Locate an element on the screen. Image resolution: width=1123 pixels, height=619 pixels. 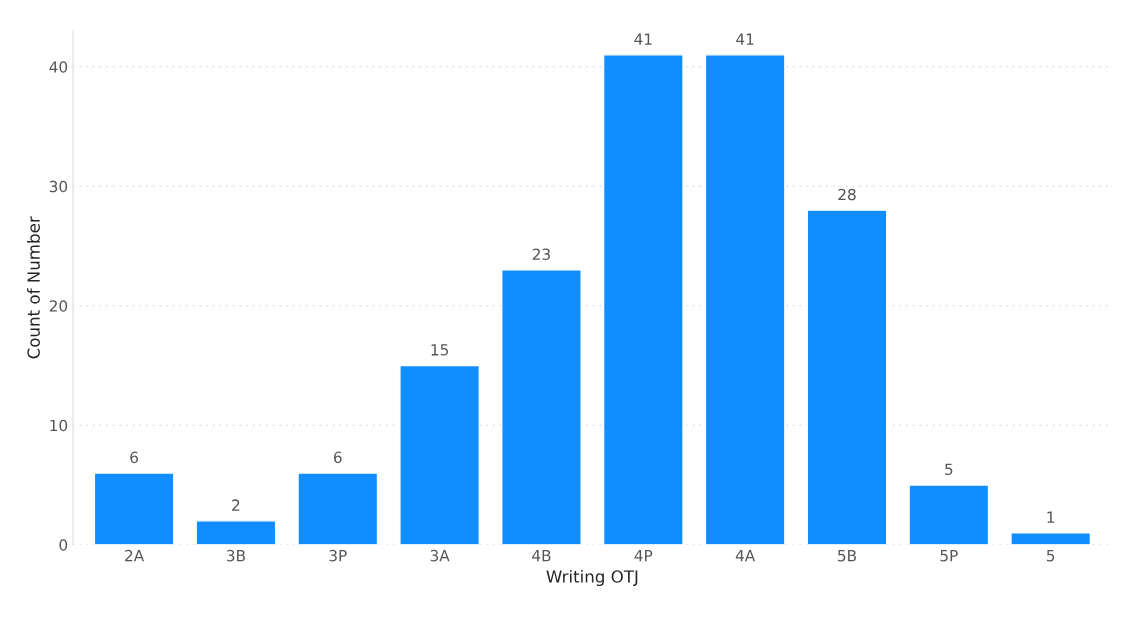
x-tick-label: 4B is located at coordinates (541, 556).